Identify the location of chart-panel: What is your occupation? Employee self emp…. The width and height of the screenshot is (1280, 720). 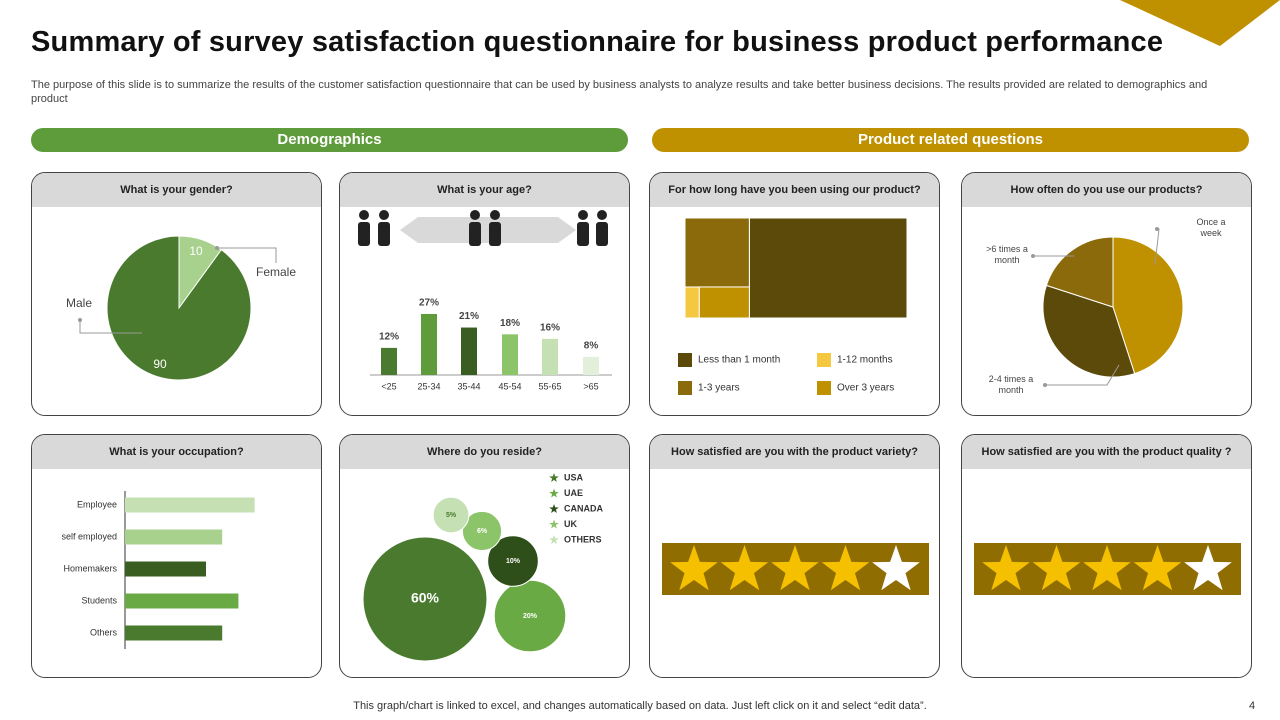
(176, 556).